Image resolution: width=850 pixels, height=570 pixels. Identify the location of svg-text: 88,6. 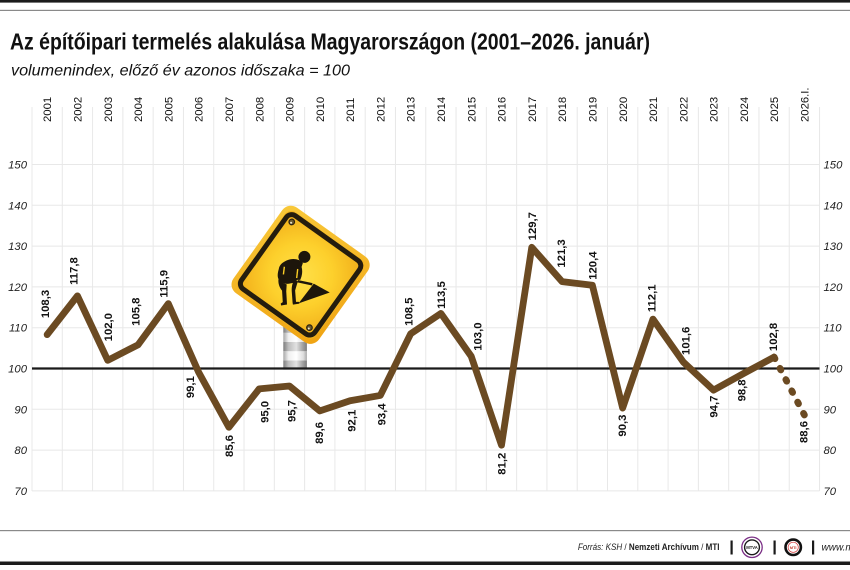
(805, 432).